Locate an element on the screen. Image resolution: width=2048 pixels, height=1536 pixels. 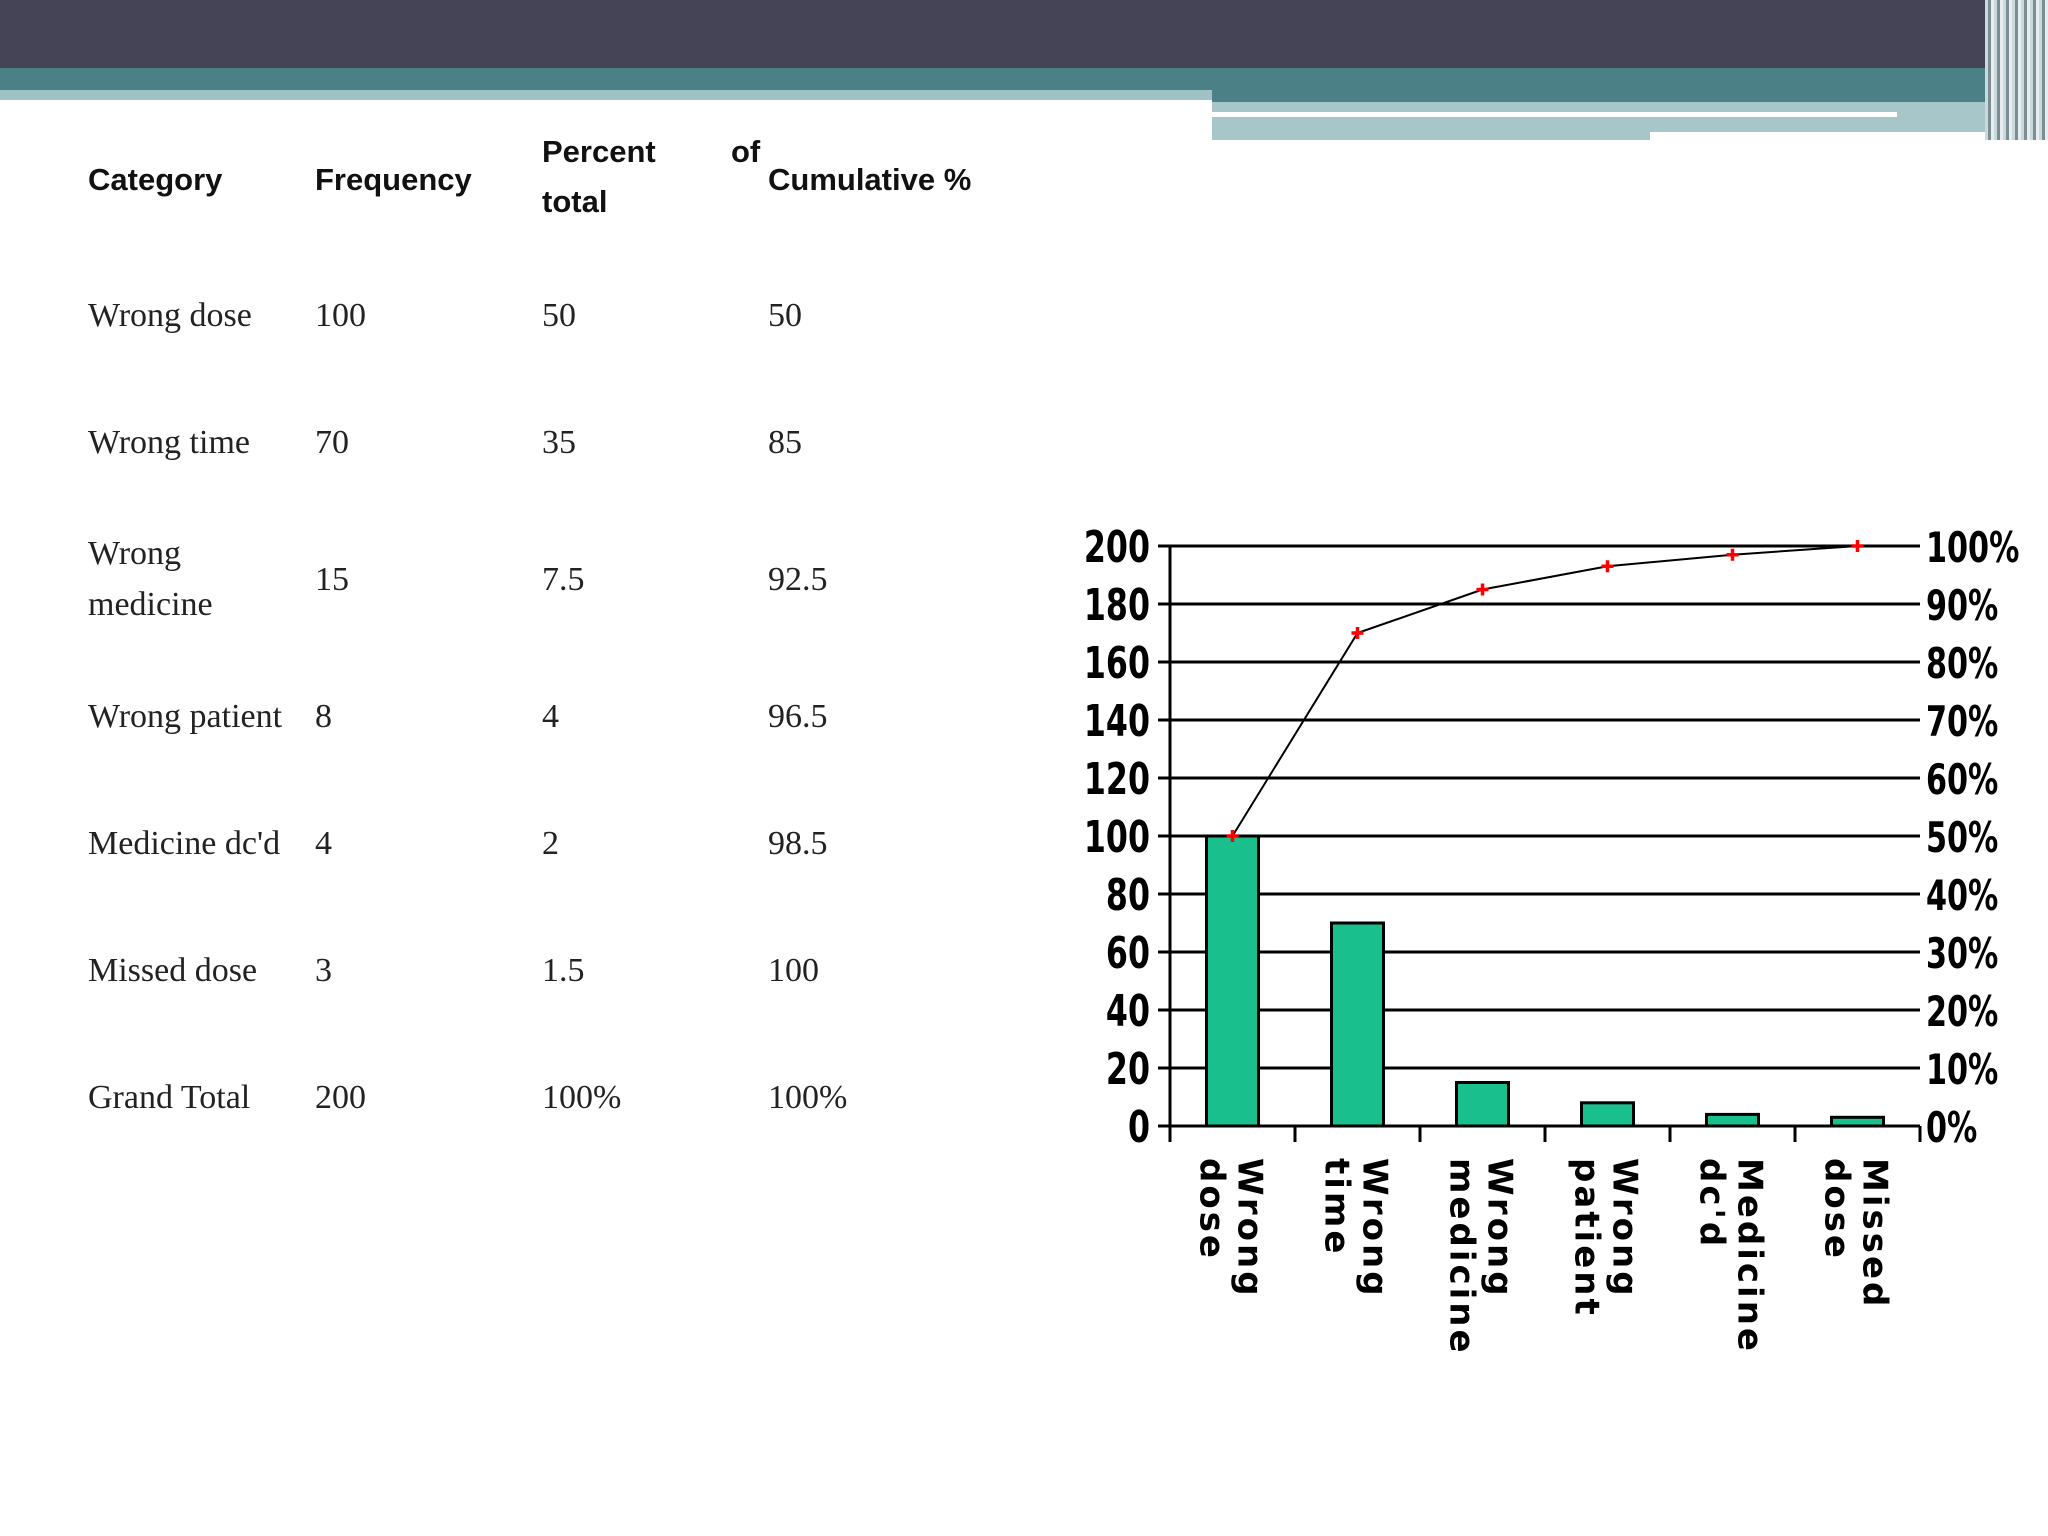
x-category-label-2: Wrongmedicine is located at coordinates (1481, 1257).